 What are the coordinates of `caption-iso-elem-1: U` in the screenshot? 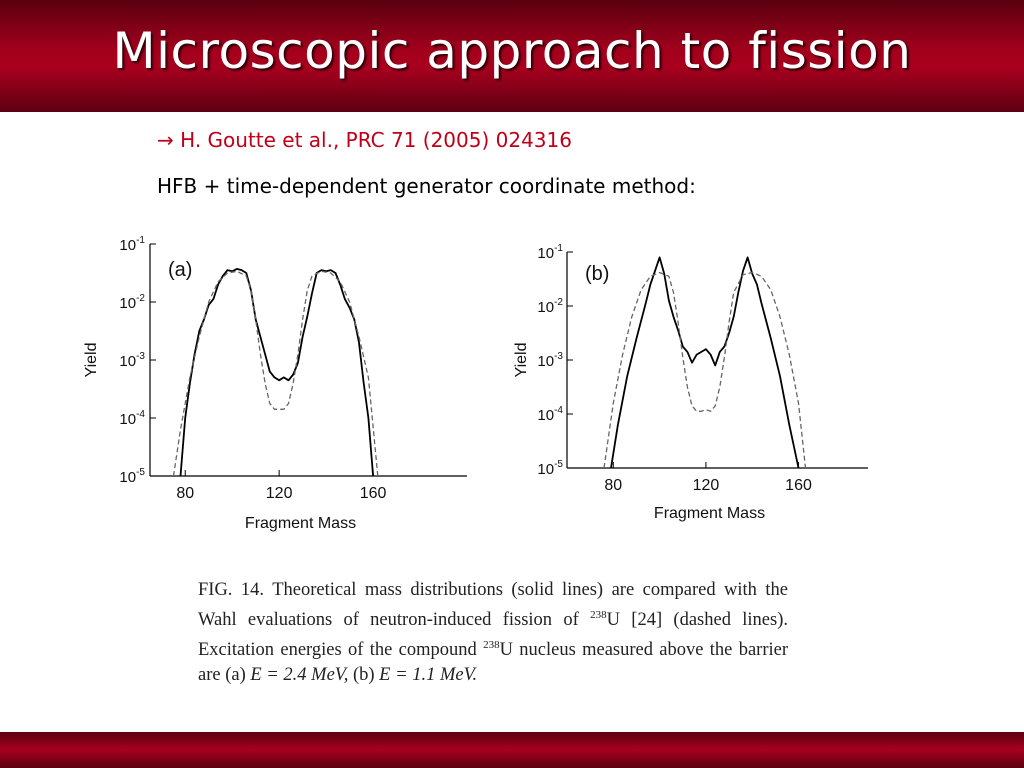 It's located at (613, 620).